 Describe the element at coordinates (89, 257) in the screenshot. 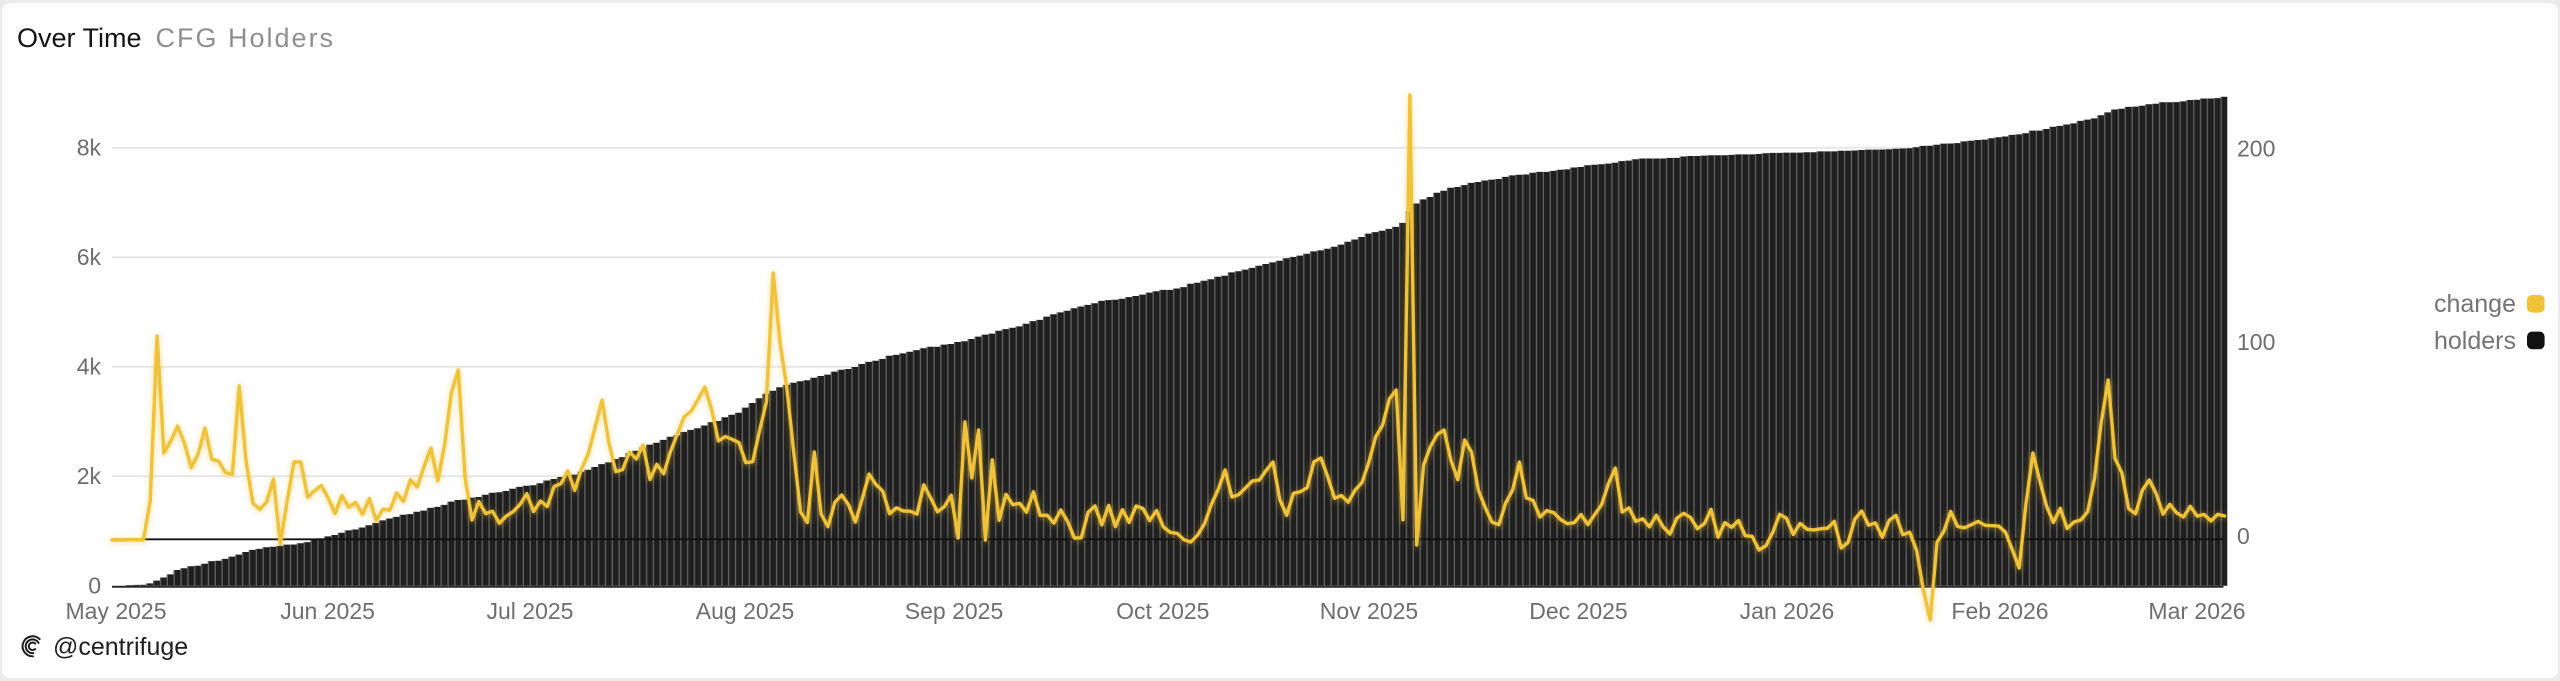

I see `svg-text: 6k` at that location.